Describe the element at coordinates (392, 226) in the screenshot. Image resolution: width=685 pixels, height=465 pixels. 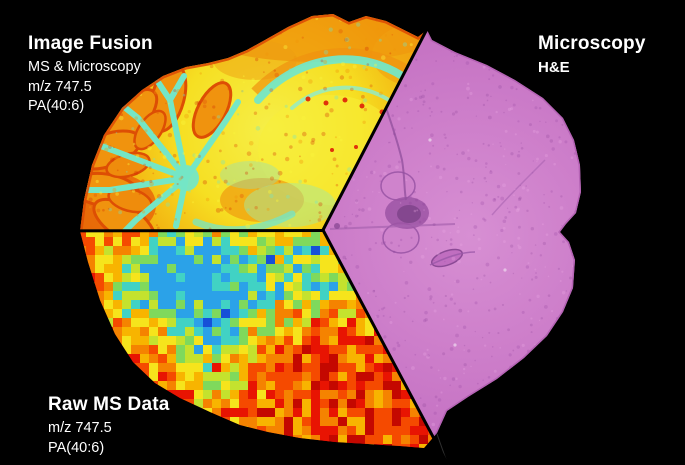
I see `midline-groove` at that location.